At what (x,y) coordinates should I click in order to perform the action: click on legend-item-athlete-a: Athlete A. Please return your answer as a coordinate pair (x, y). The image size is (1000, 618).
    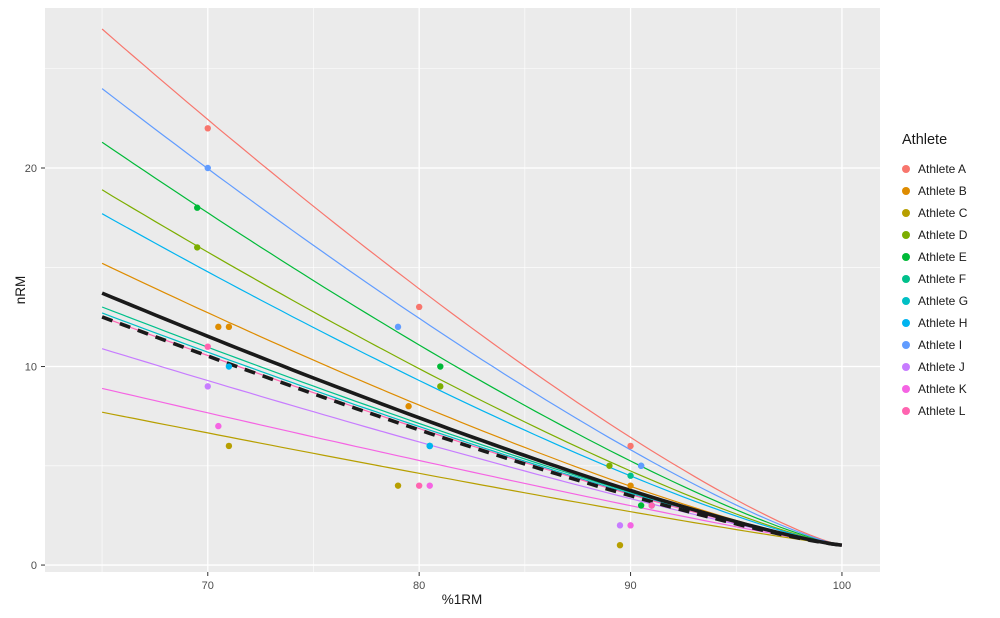
    Looking at the image, I should click on (935, 169).